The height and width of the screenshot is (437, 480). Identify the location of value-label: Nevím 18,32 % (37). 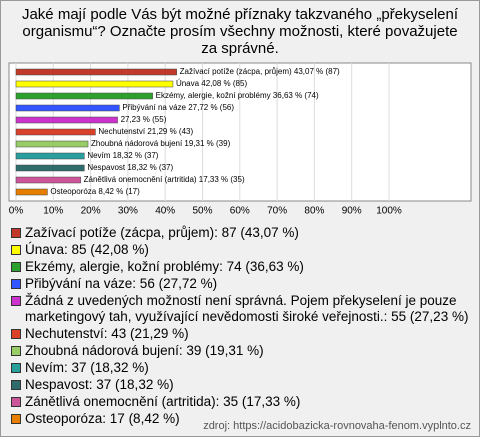
(122, 155).